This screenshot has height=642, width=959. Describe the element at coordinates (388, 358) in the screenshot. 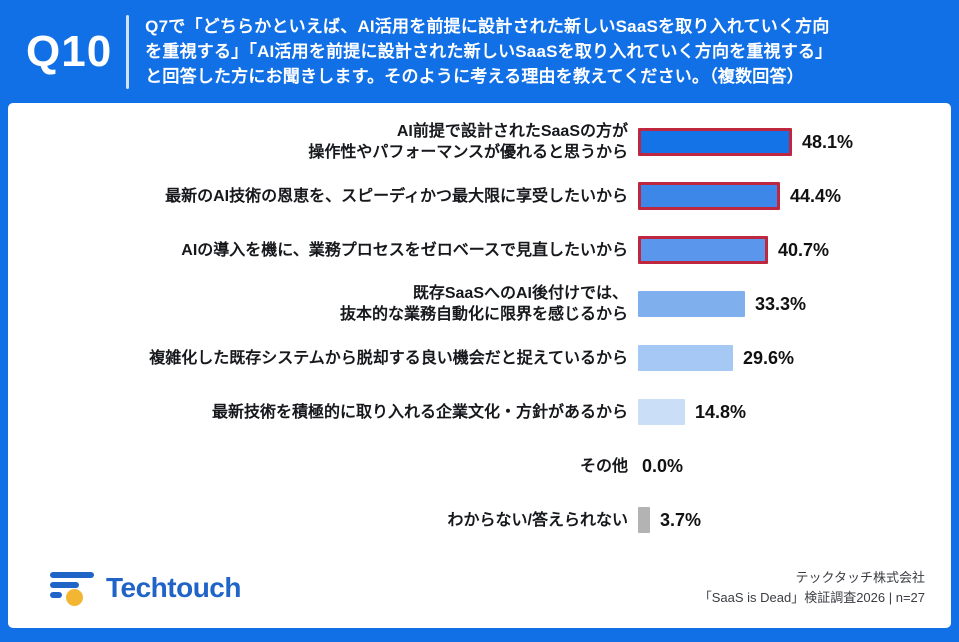

I see `category-label: 複雑化した既存システムから脱却する良い機会だと捉えているから` at that location.